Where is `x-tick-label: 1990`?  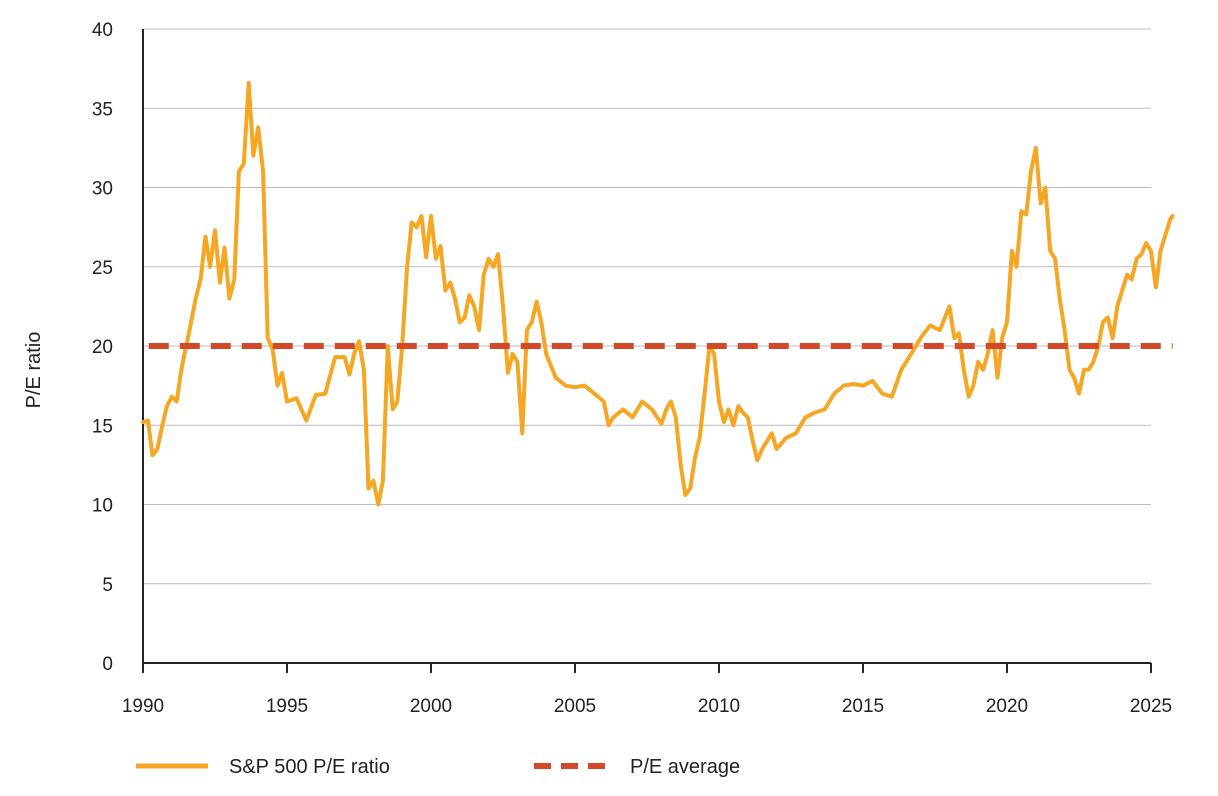
x-tick-label: 1990 is located at coordinates (143, 706).